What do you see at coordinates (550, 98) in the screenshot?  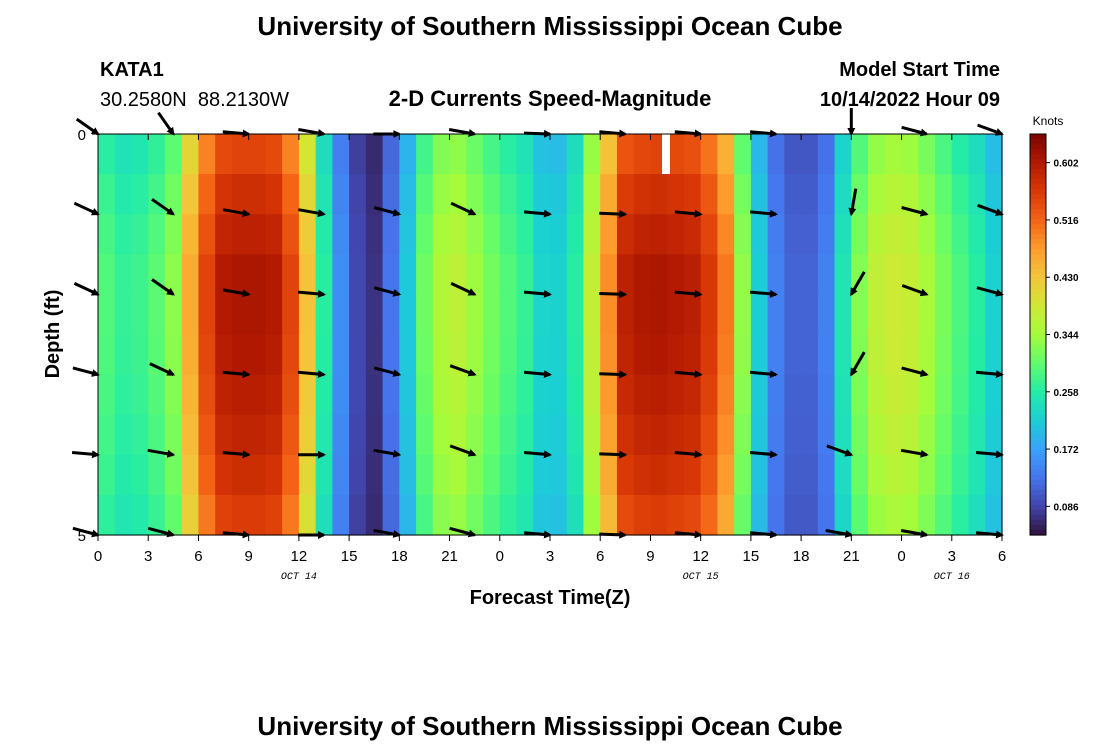 I see `chart-subtitle: 2-D Currents Speed-Magnitude` at bounding box center [550, 98].